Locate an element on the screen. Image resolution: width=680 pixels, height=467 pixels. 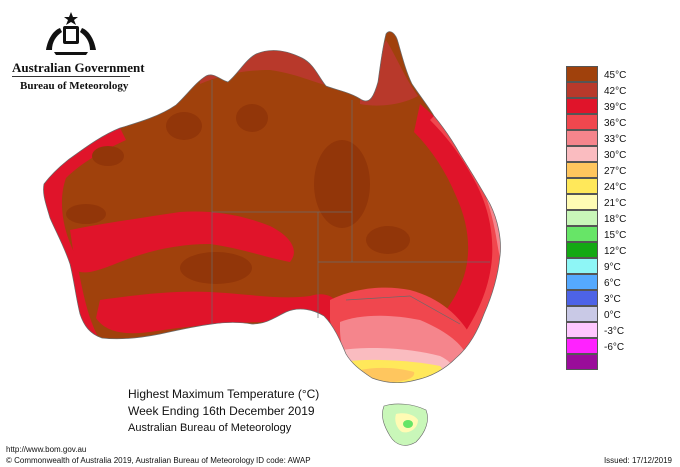
legend-label: 27°C is located at coordinates (615, 171).